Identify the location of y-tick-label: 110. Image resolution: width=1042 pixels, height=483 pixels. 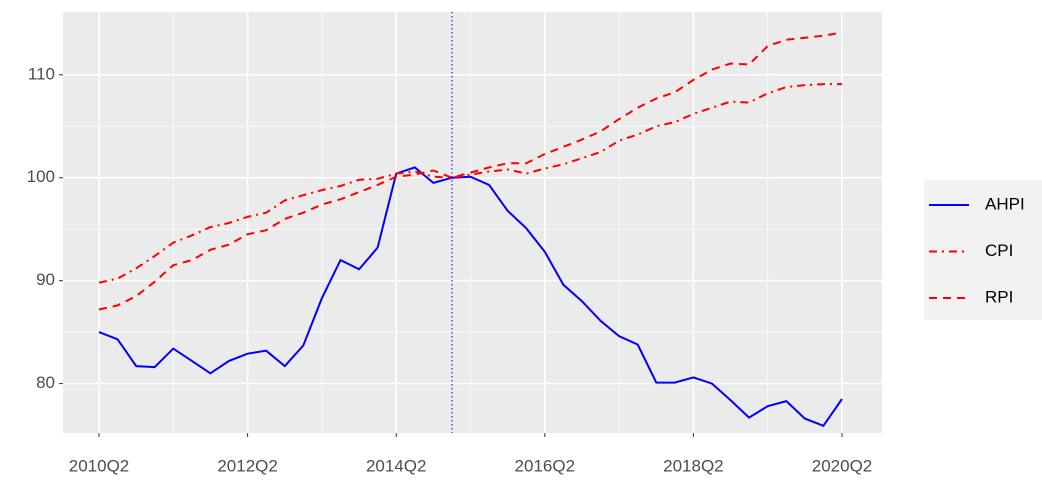
(41, 73).